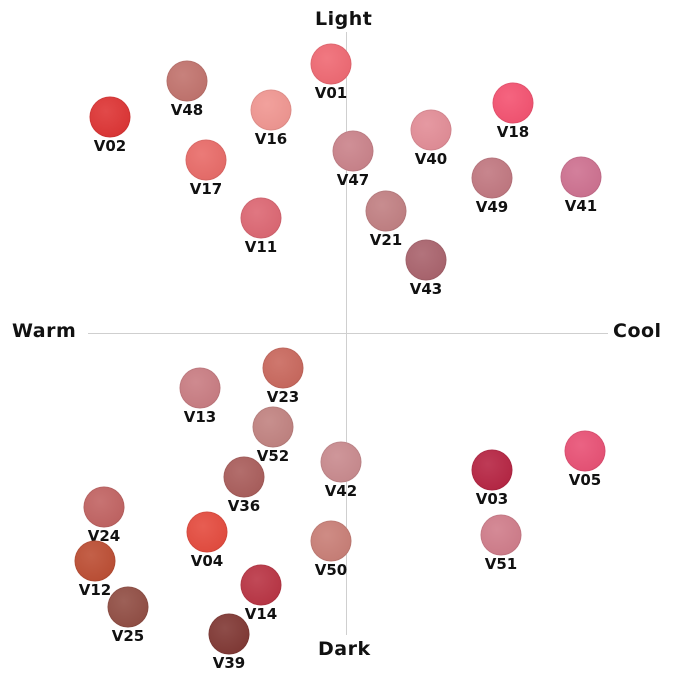  What do you see at coordinates (426, 260) in the screenshot?
I see `swatch-v43` at bounding box center [426, 260].